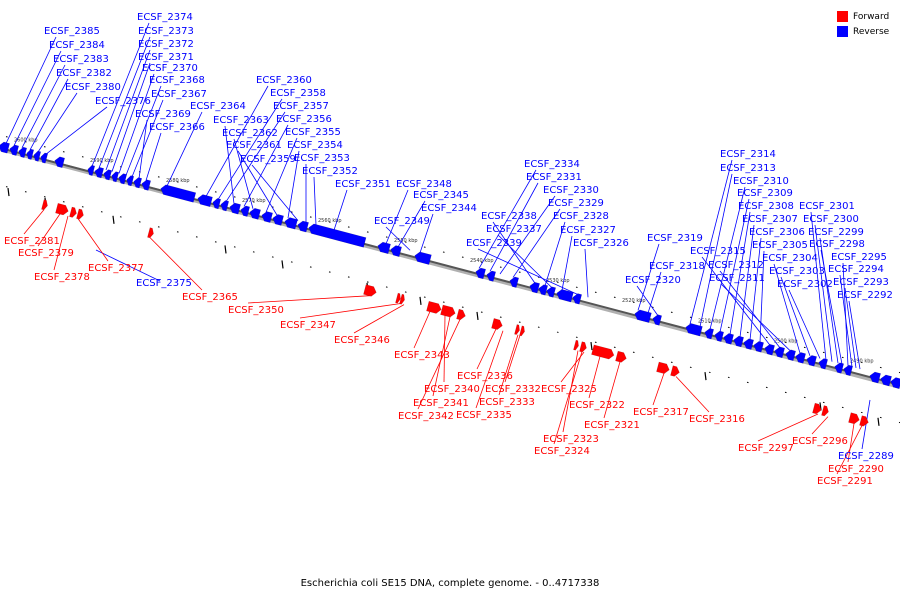 The image size is (900, 600). I want to click on gene-label: ECSF_2290, so click(856, 469).